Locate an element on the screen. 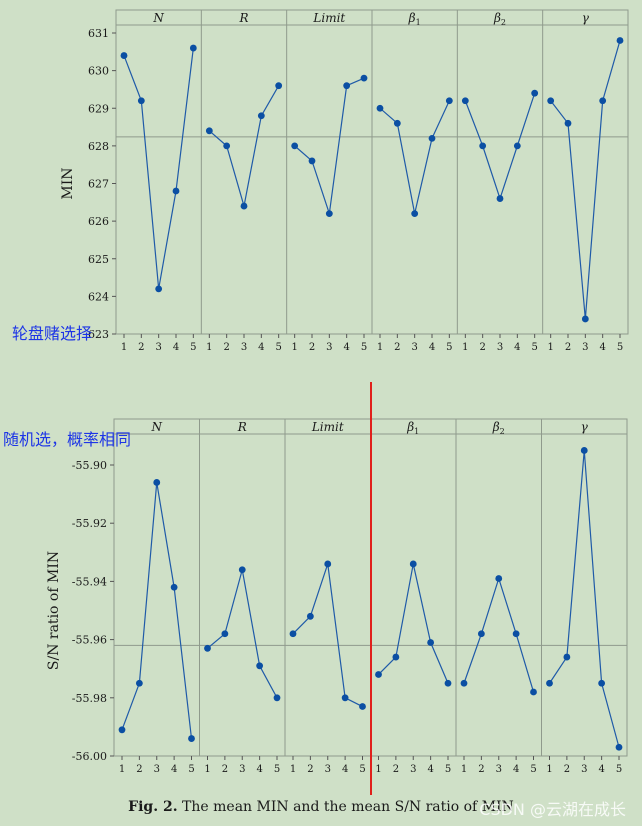 This screenshot has height=826, width=642. y-tick-label: 625 is located at coordinates (98, 259).